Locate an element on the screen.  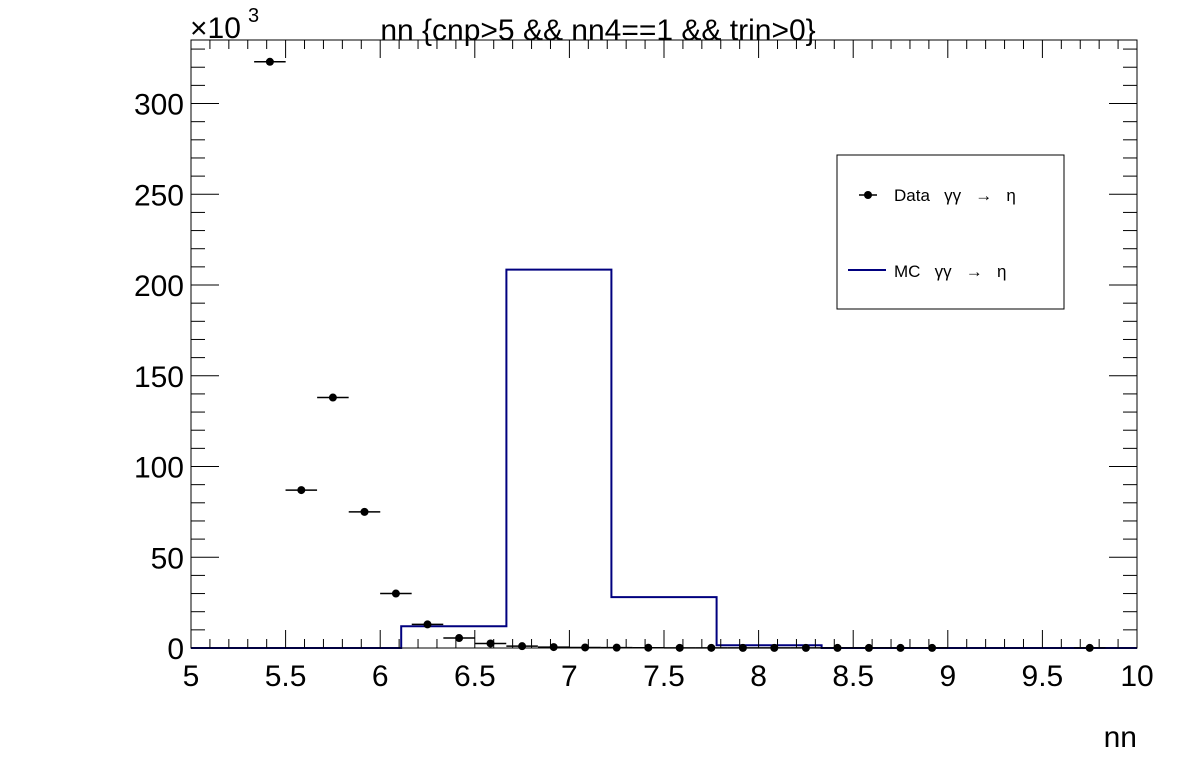
y-tick-label: 250 is located at coordinates (159, 195).